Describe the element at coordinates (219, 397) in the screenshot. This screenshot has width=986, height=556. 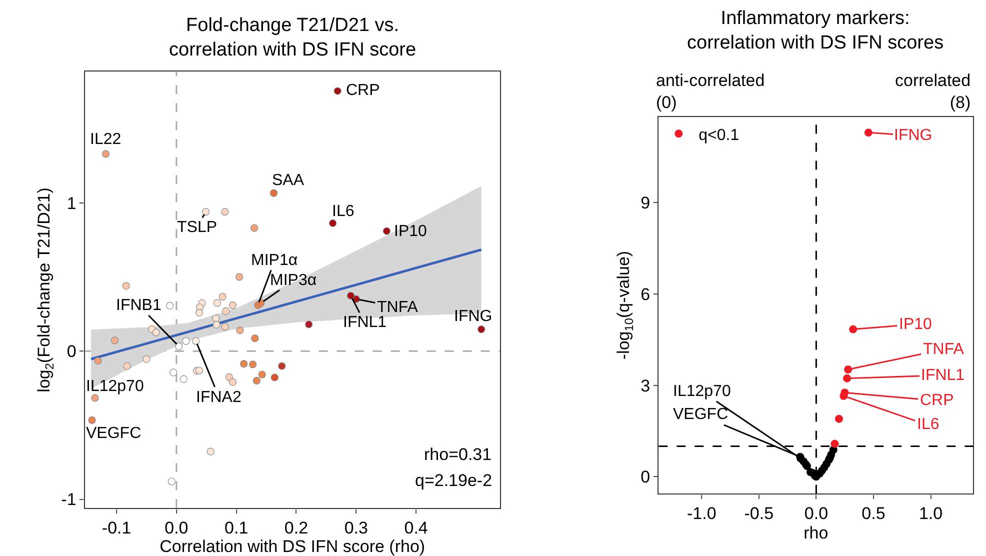
I see `annotation: IFNA2` at that location.